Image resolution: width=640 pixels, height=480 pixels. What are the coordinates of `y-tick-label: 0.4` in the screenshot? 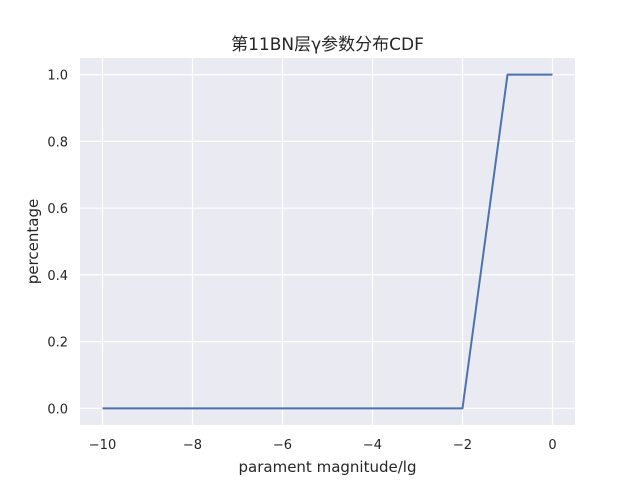 It's located at (57, 276).